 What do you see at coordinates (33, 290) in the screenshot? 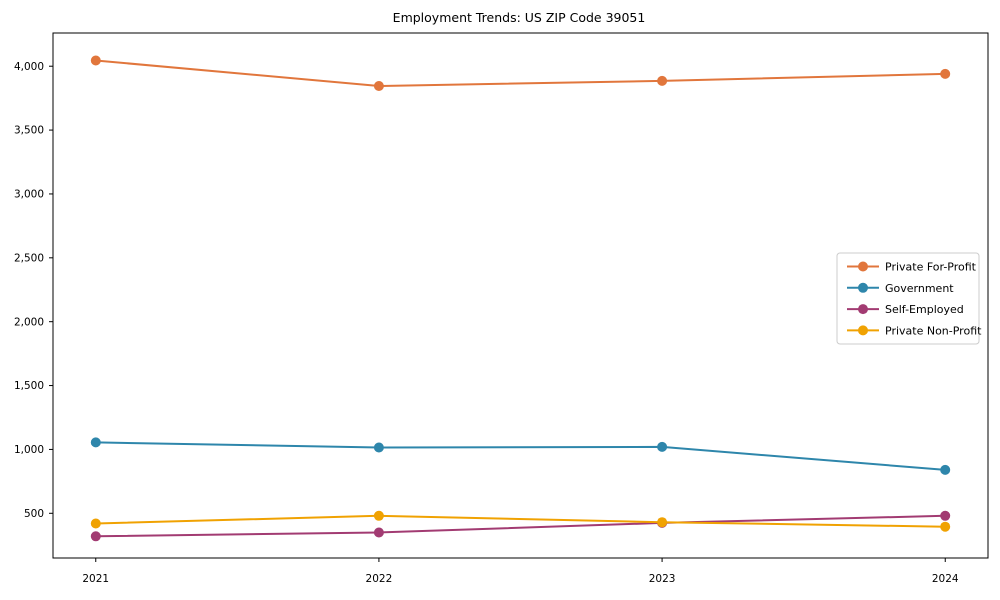
I see `y-axis: 500 1,000 1,500 2,000 2,500 3,000 3,500 4,000` at bounding box center [33, 290].